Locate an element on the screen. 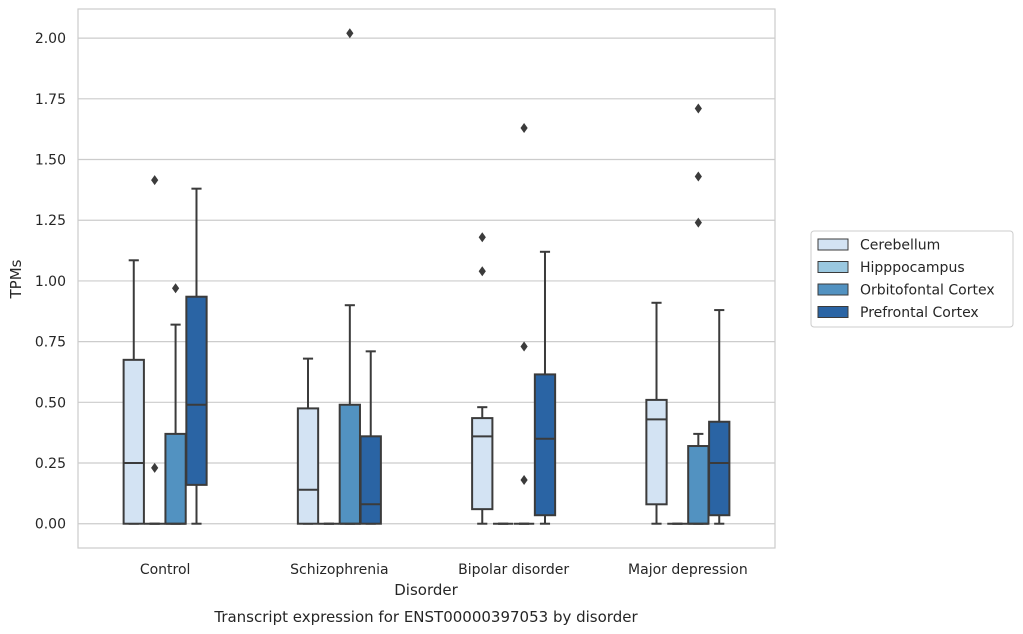 The height and width of the screenshot is (634, 1023). legend-label: Hipppocampus is located at coordinates (912, 268).